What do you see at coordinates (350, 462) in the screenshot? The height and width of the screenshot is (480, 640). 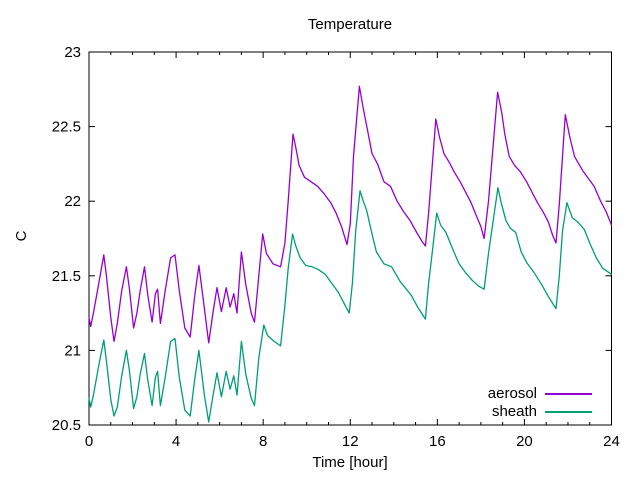 I see `x-axis-label: Time [hour]` at bounding box center [350, 462].